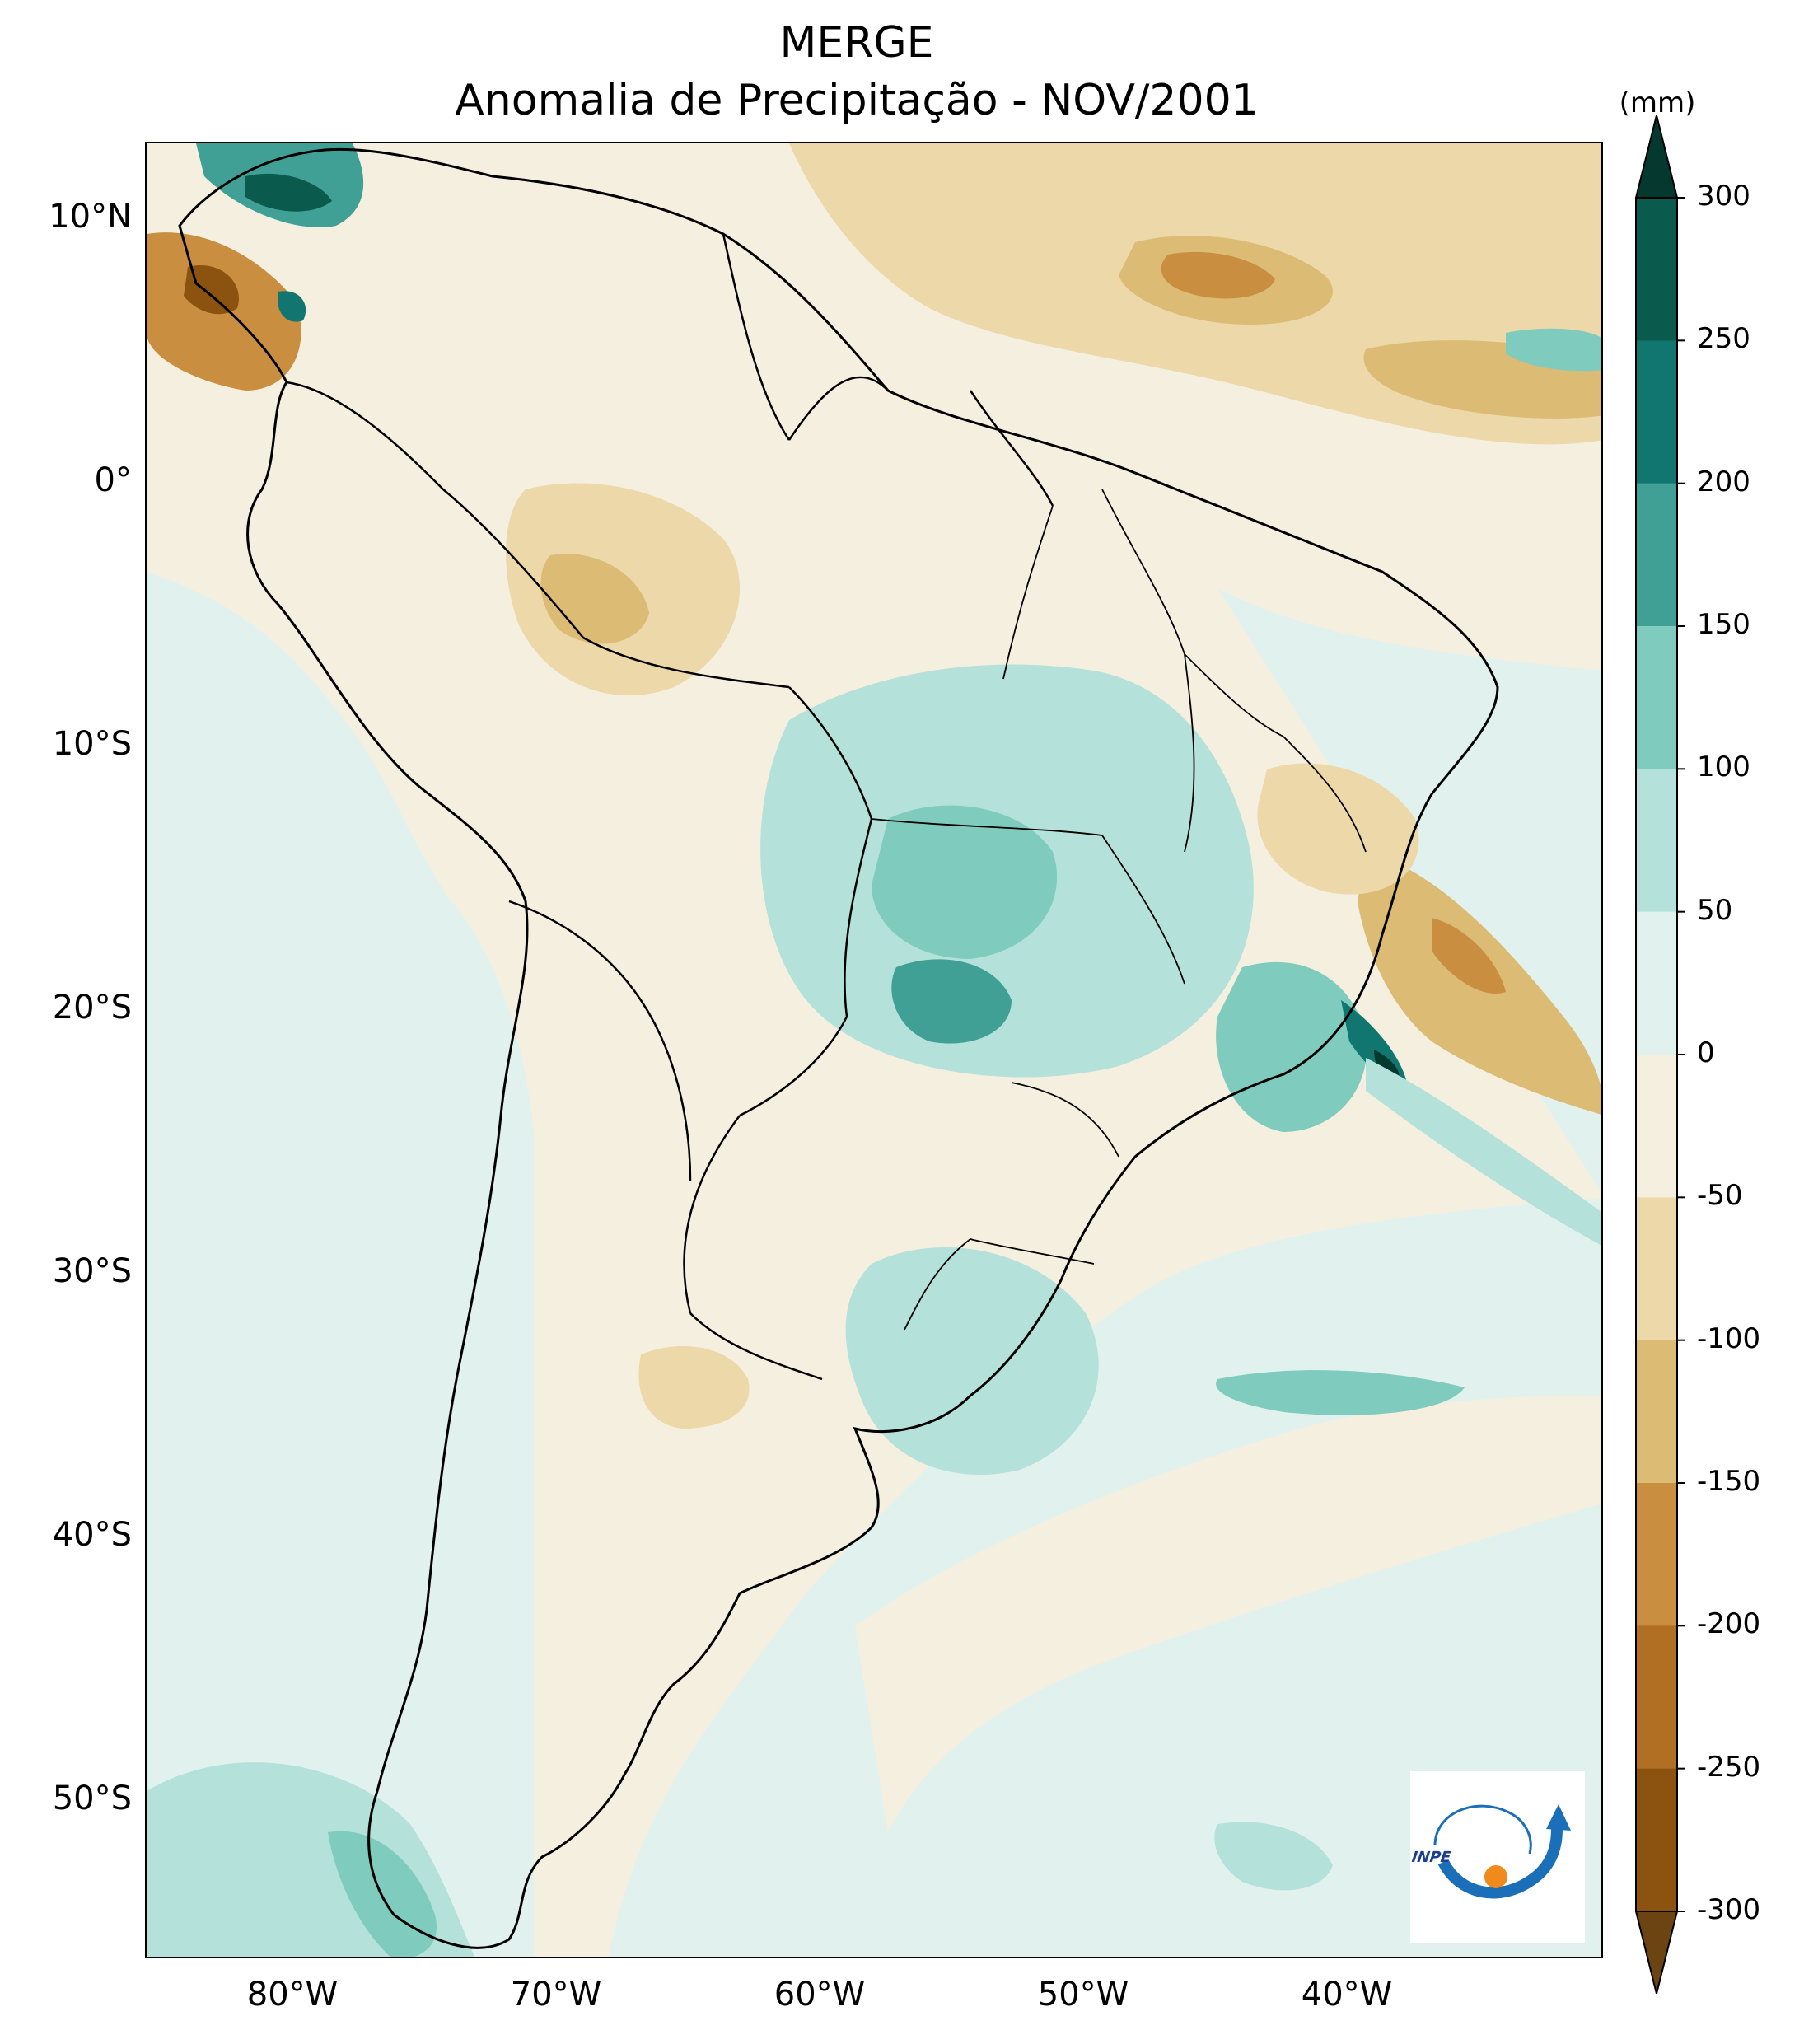 This screenshot has width=1804, height=2044. What do you see at coordinates (556, 1995) in the screenshot?
I see `lon-tick-label: 70°W` at bounding box center [556, 1995].